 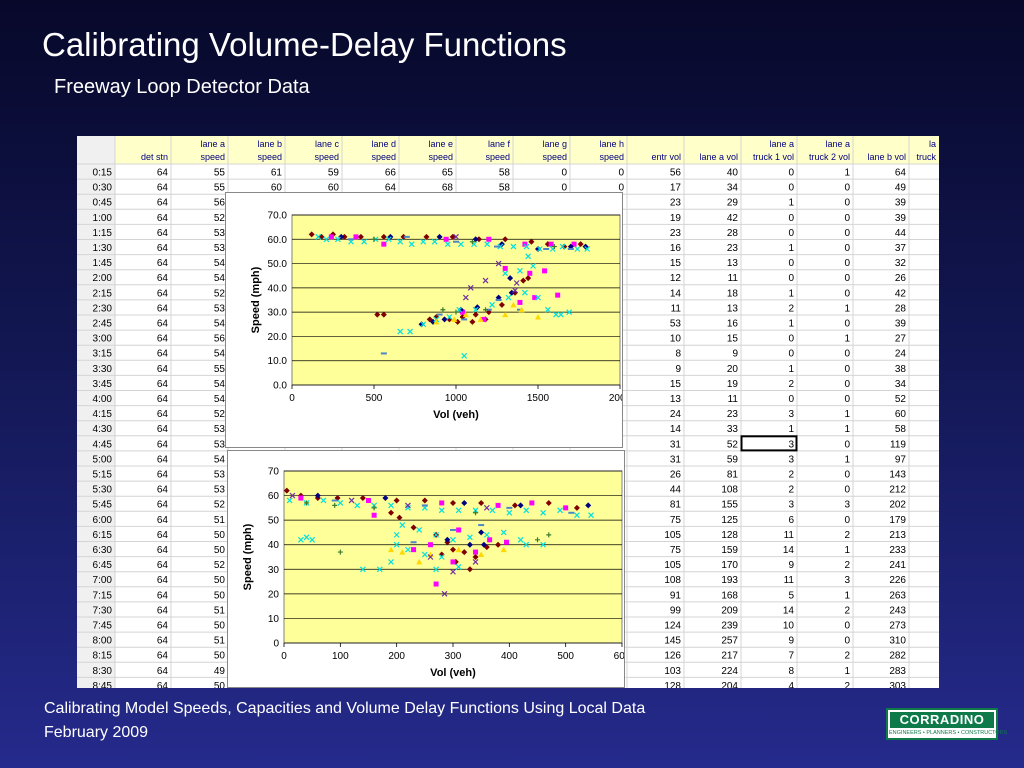 What do you see at coordinates (897, 641) in the screenshot?
I see `table-cell: 310` at bounding box center [897, 641].